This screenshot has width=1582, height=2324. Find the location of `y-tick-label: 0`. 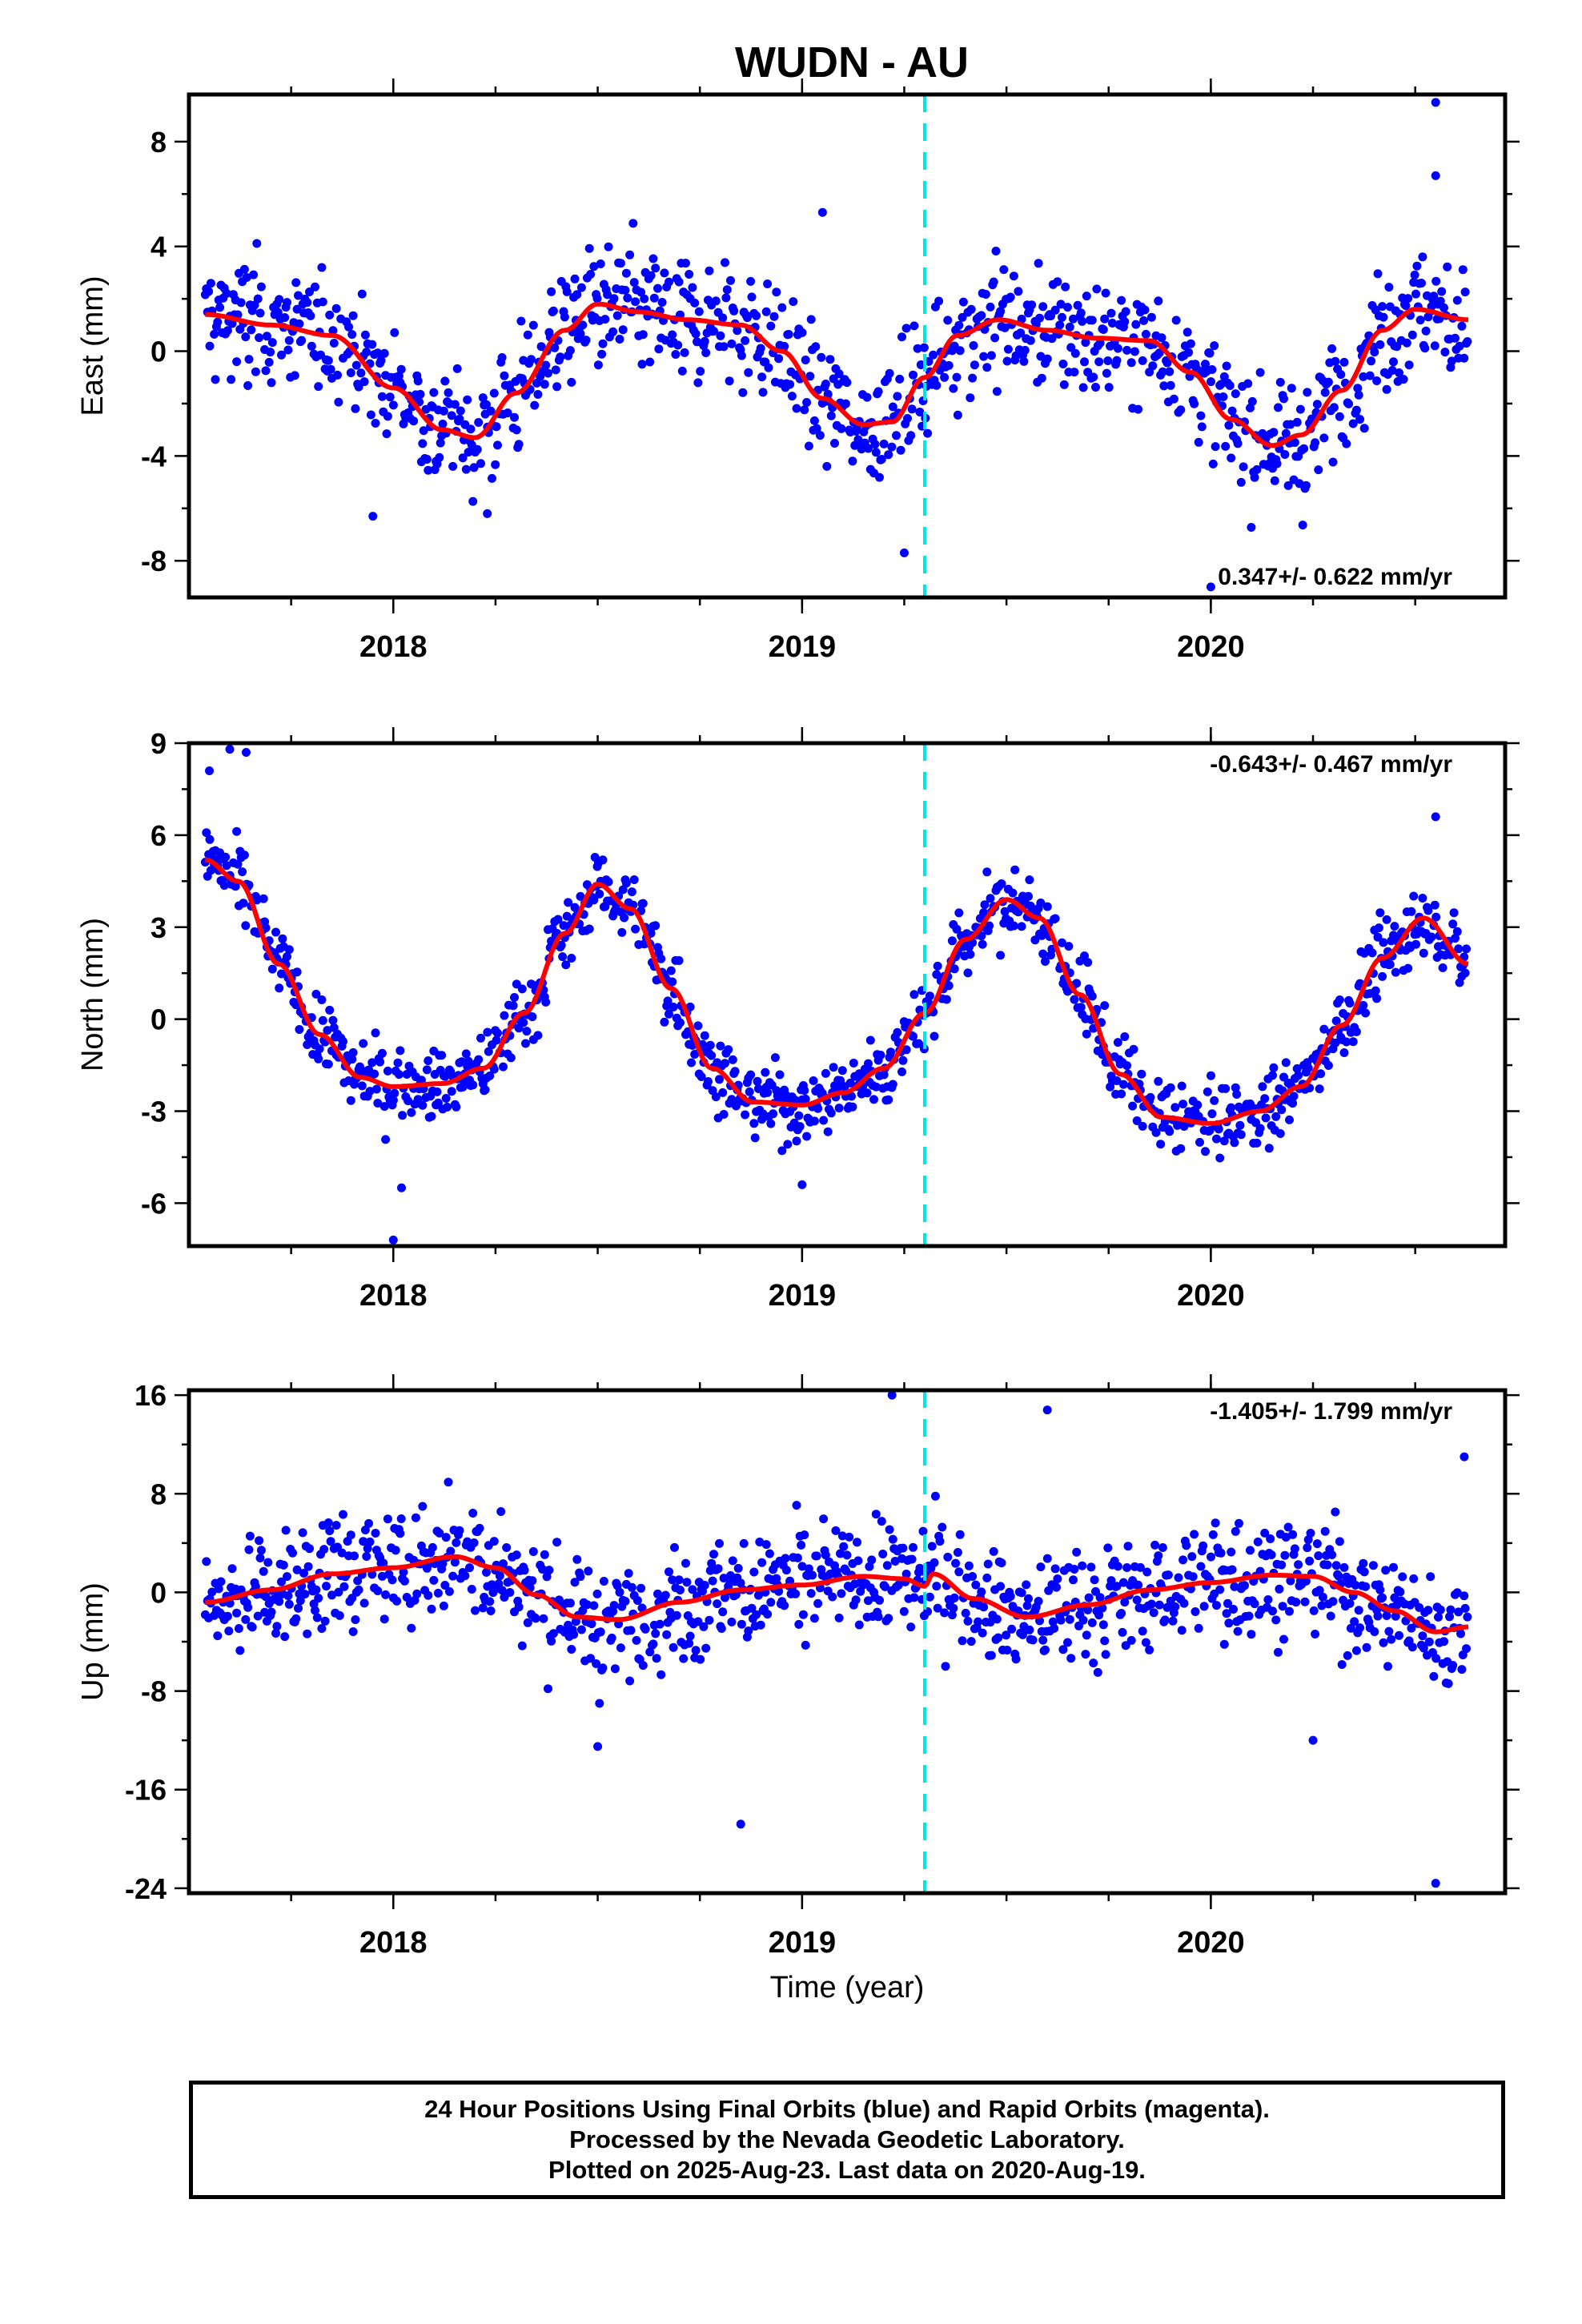

y-tick-label: 0 is located at coordinates (159, 1019).